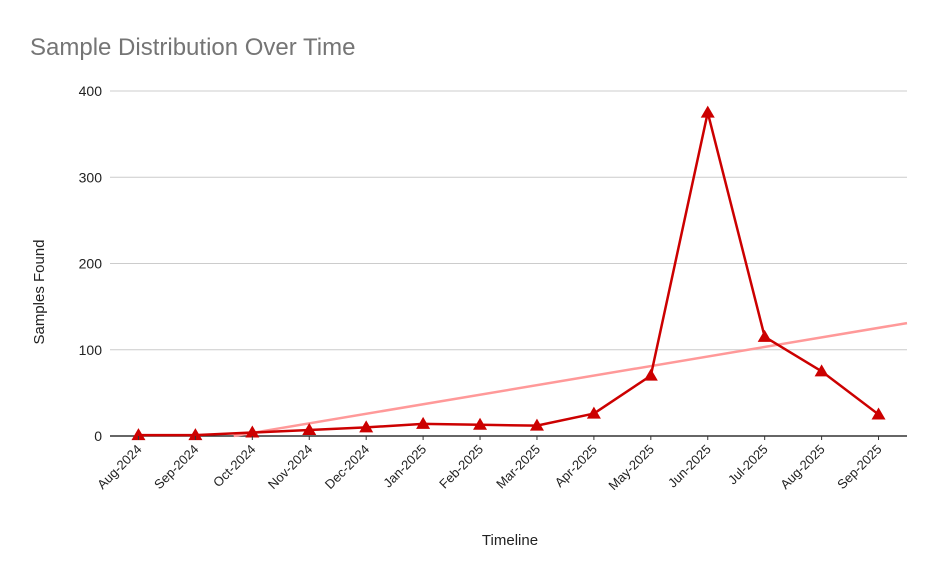  I want to click on x-tick-label: Nov-2024, so click(290, 467).